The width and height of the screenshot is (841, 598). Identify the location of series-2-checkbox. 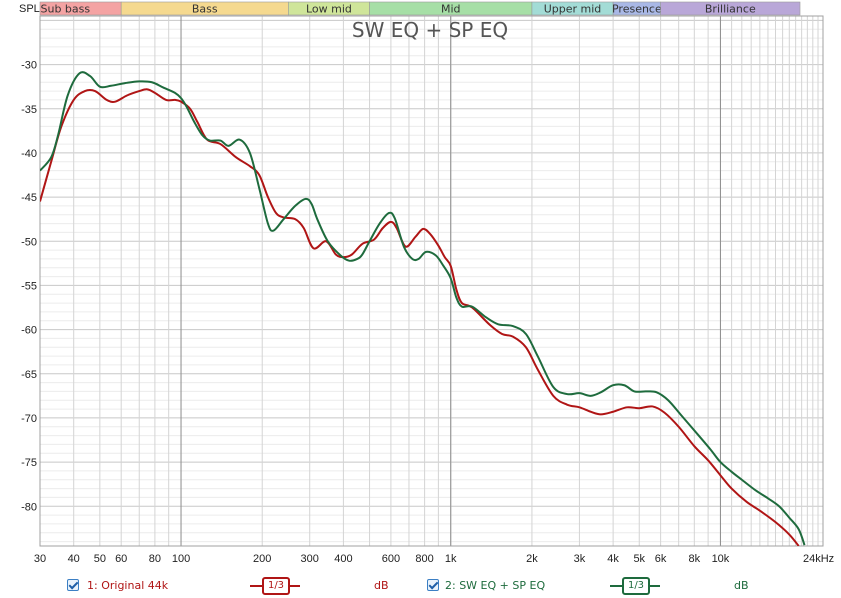
(433, 585).